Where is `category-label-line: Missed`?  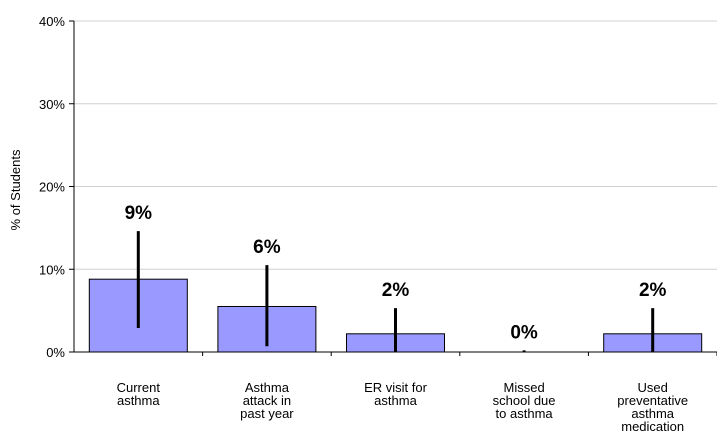 category-label-line: Missed is located at coordinates (524, 387).